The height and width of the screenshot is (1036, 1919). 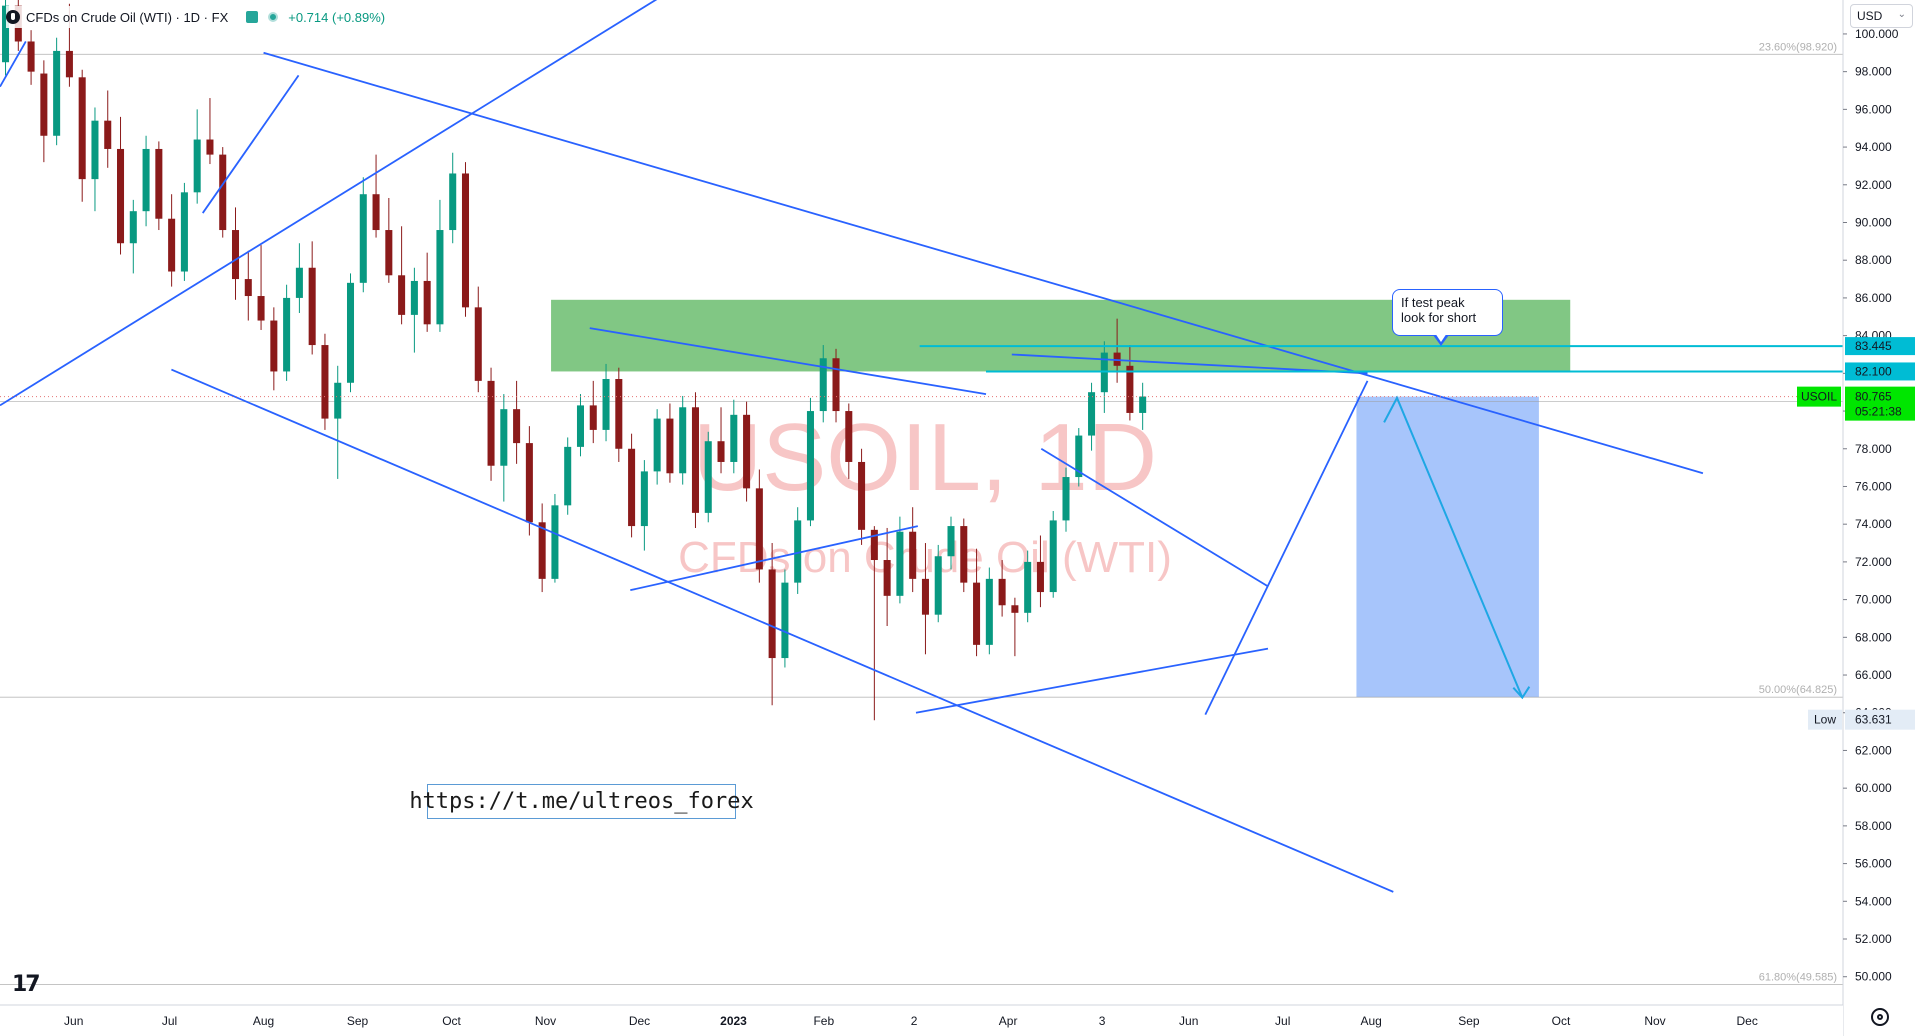 I want to click on symbol-label: CFDs on Crude Oil (WTI) · 1D · FX, so click(x=127, y=17).